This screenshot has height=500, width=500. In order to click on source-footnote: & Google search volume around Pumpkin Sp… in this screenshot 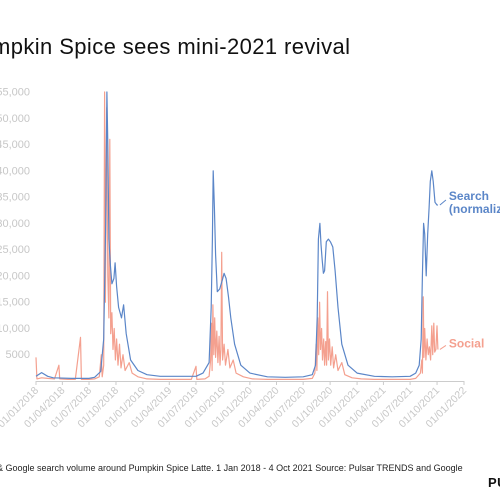, I will do `click(231, 468)`.